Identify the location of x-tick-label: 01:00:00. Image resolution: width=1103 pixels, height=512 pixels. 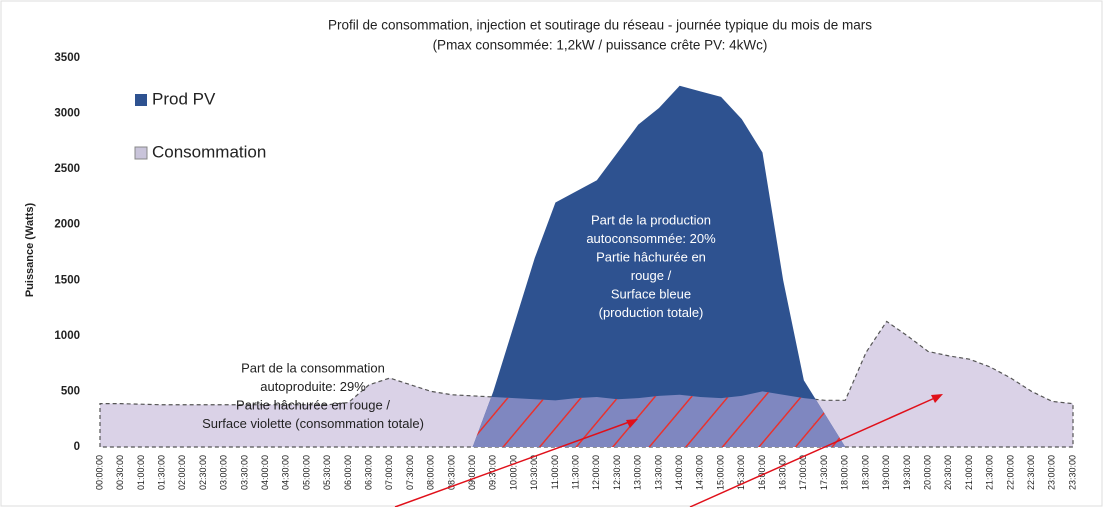
(141, 472).